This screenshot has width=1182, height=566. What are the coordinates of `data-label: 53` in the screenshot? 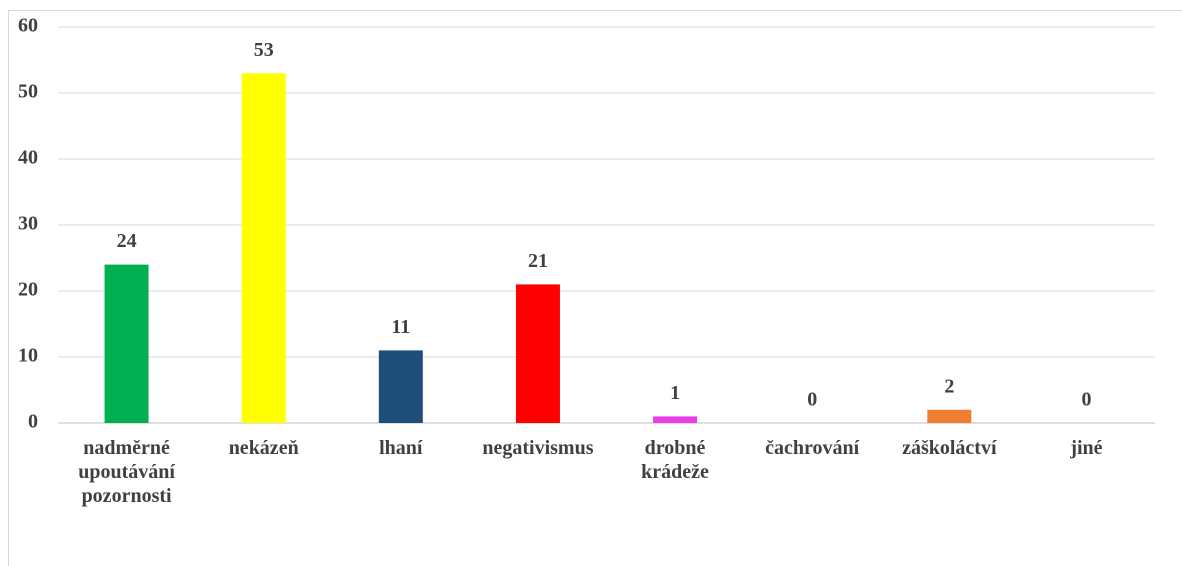 It's located at (264, 50).